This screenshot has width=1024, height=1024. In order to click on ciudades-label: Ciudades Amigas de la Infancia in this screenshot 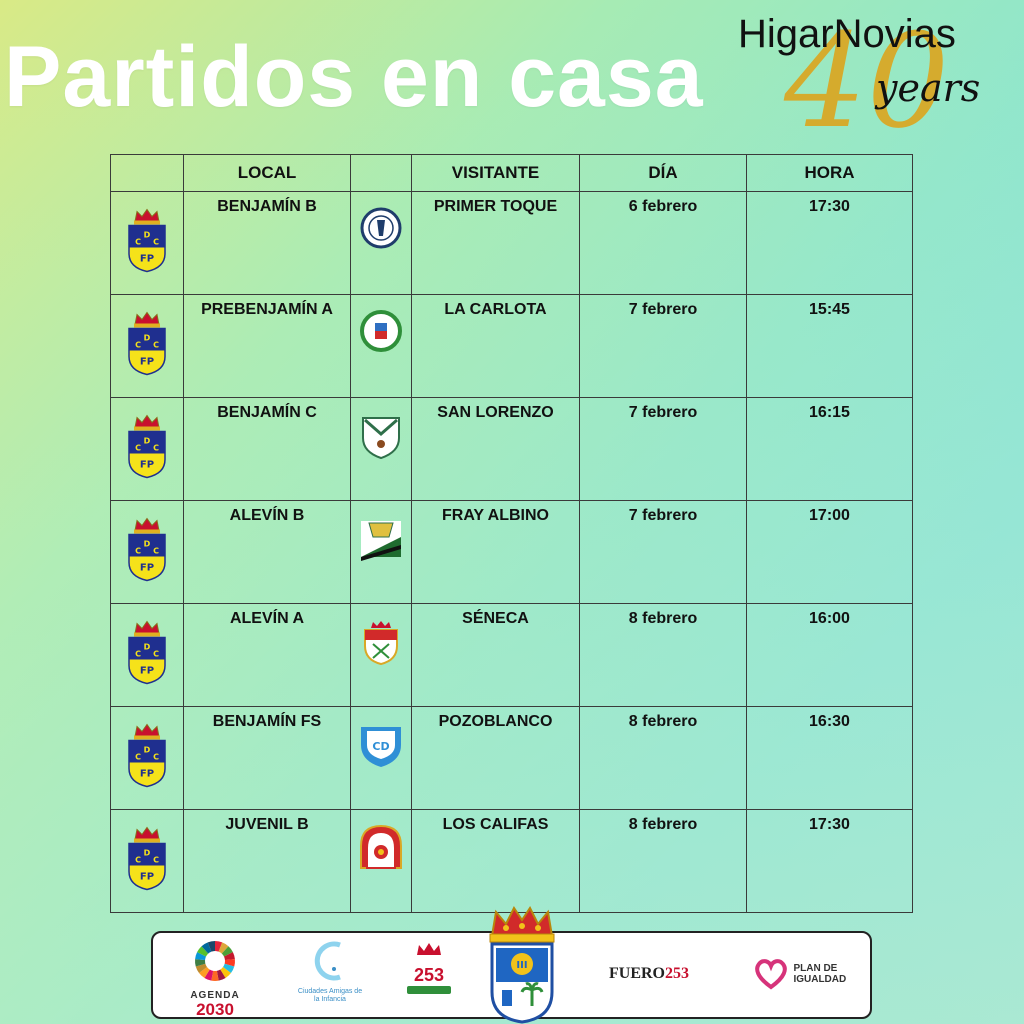, I will do `click(330, 996)`.